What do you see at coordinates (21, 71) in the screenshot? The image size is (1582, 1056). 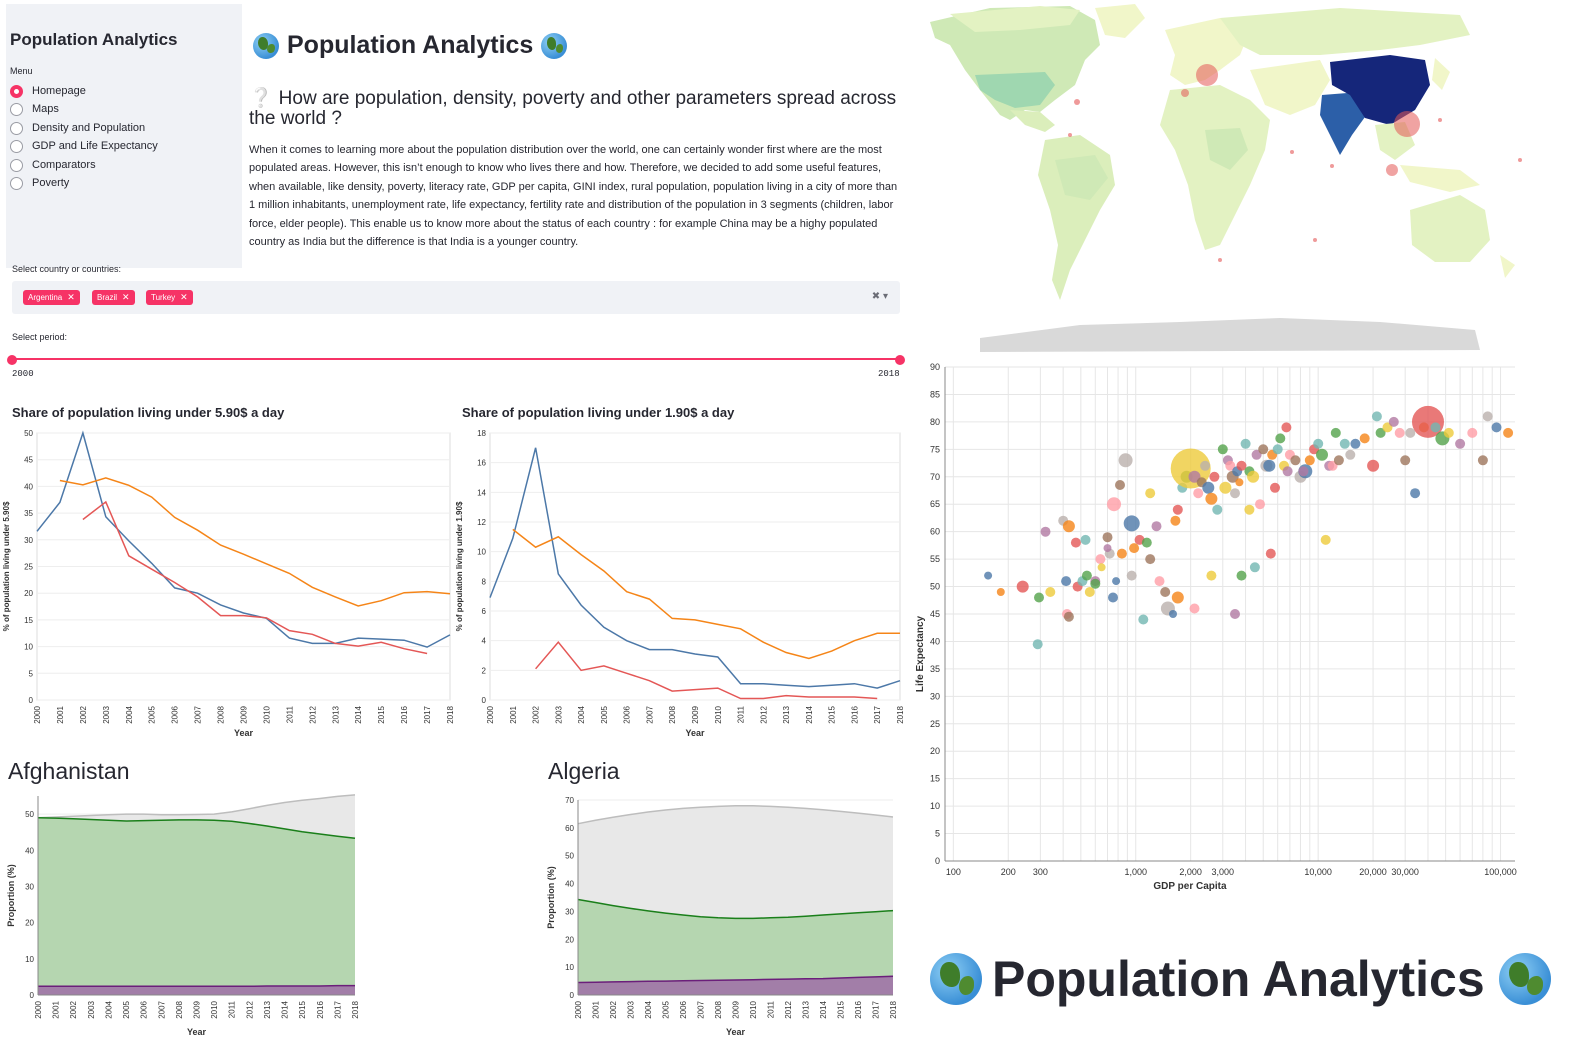 I see `menu-label: Menu` at bounding box center [21, 71].